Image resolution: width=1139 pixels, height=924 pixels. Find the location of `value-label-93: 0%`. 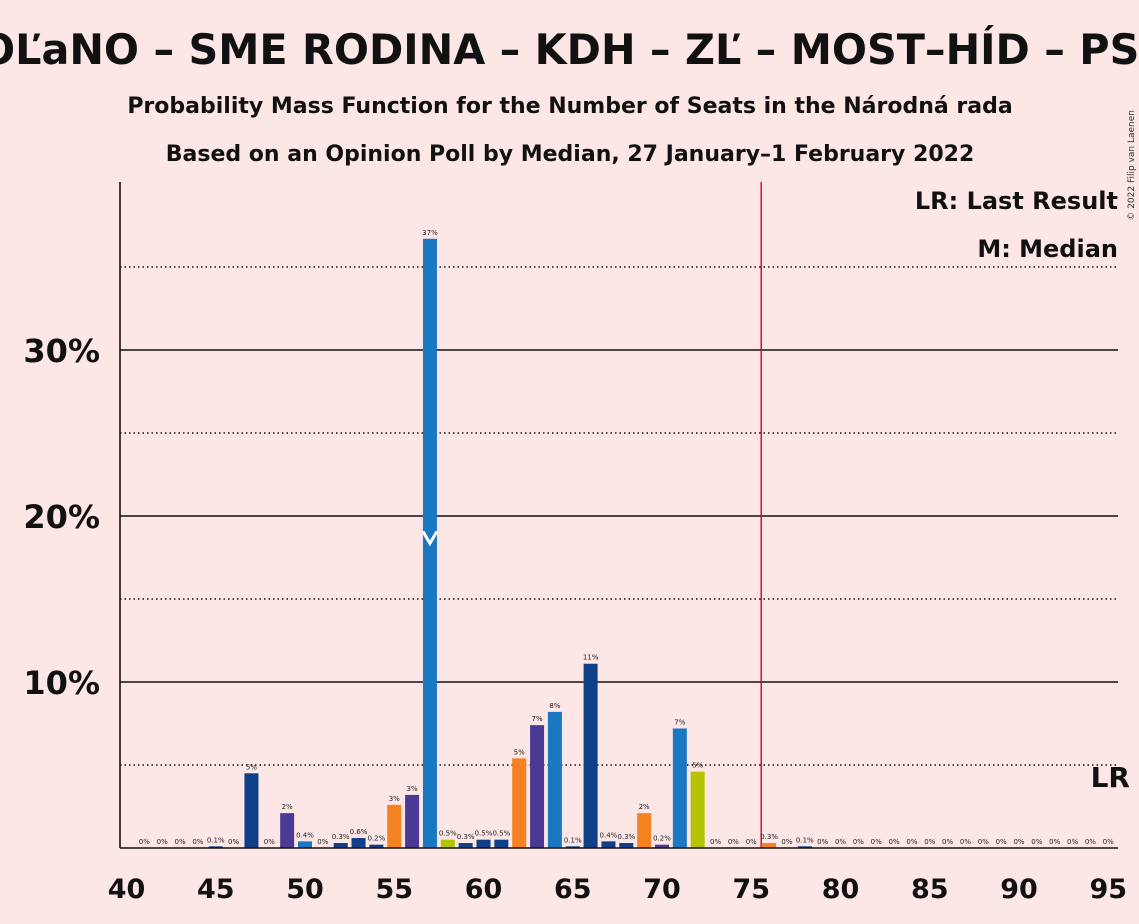

value-label-93: 0% is located at coordinates (1072, 842).